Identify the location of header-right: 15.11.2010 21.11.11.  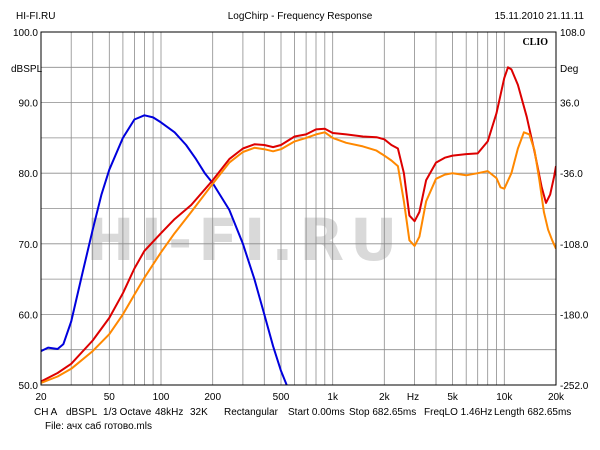
(539, 16).